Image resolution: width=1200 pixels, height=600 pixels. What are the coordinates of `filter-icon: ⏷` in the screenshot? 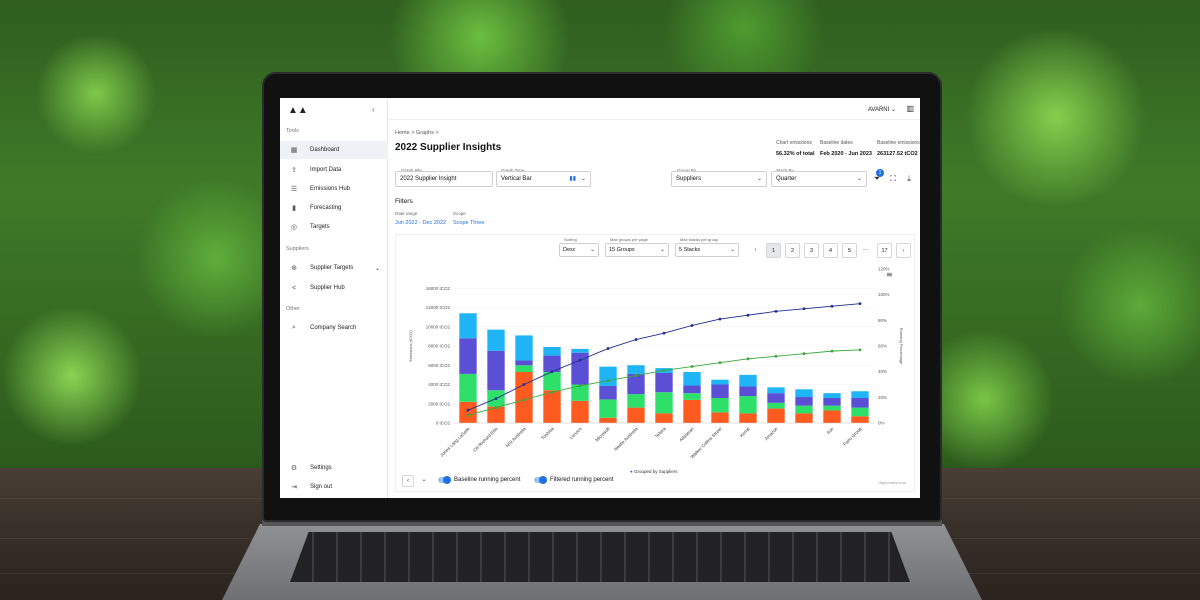 It's located at (877, 178).